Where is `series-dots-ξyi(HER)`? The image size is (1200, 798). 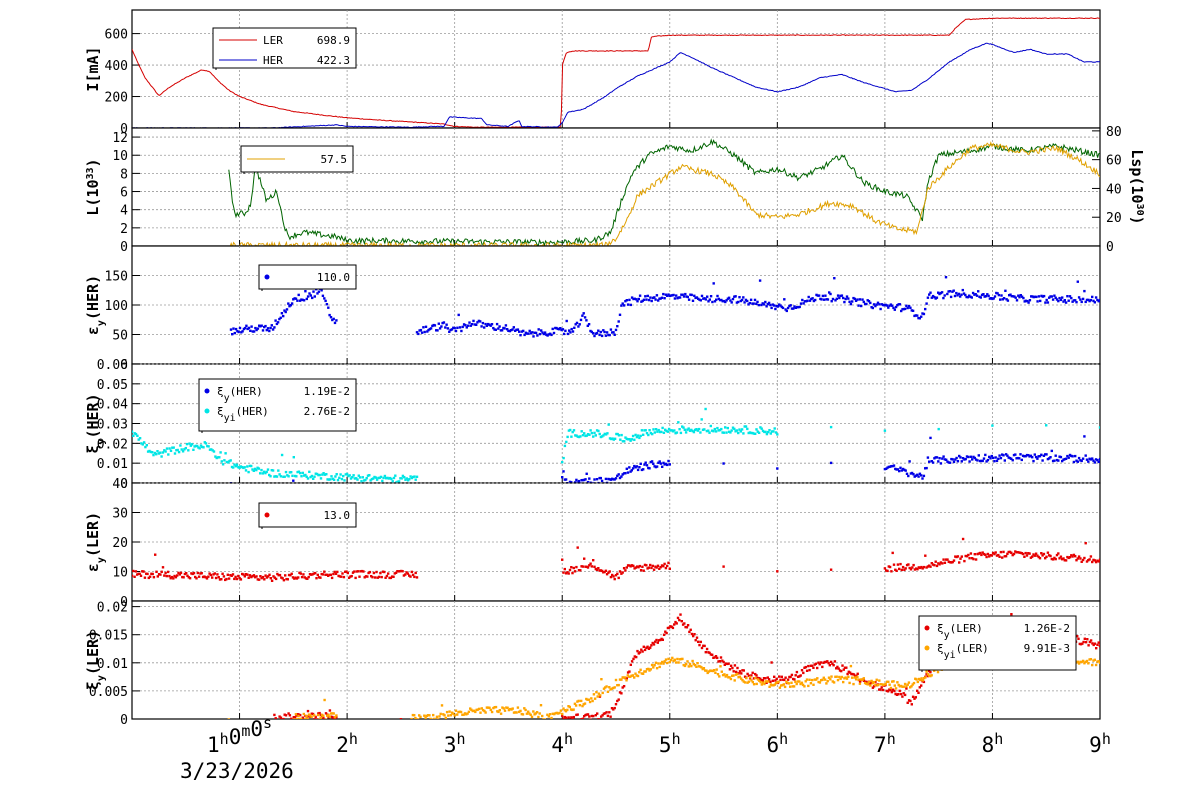
series-dots-ξyi(HER) is located at coordinates (616, 445).